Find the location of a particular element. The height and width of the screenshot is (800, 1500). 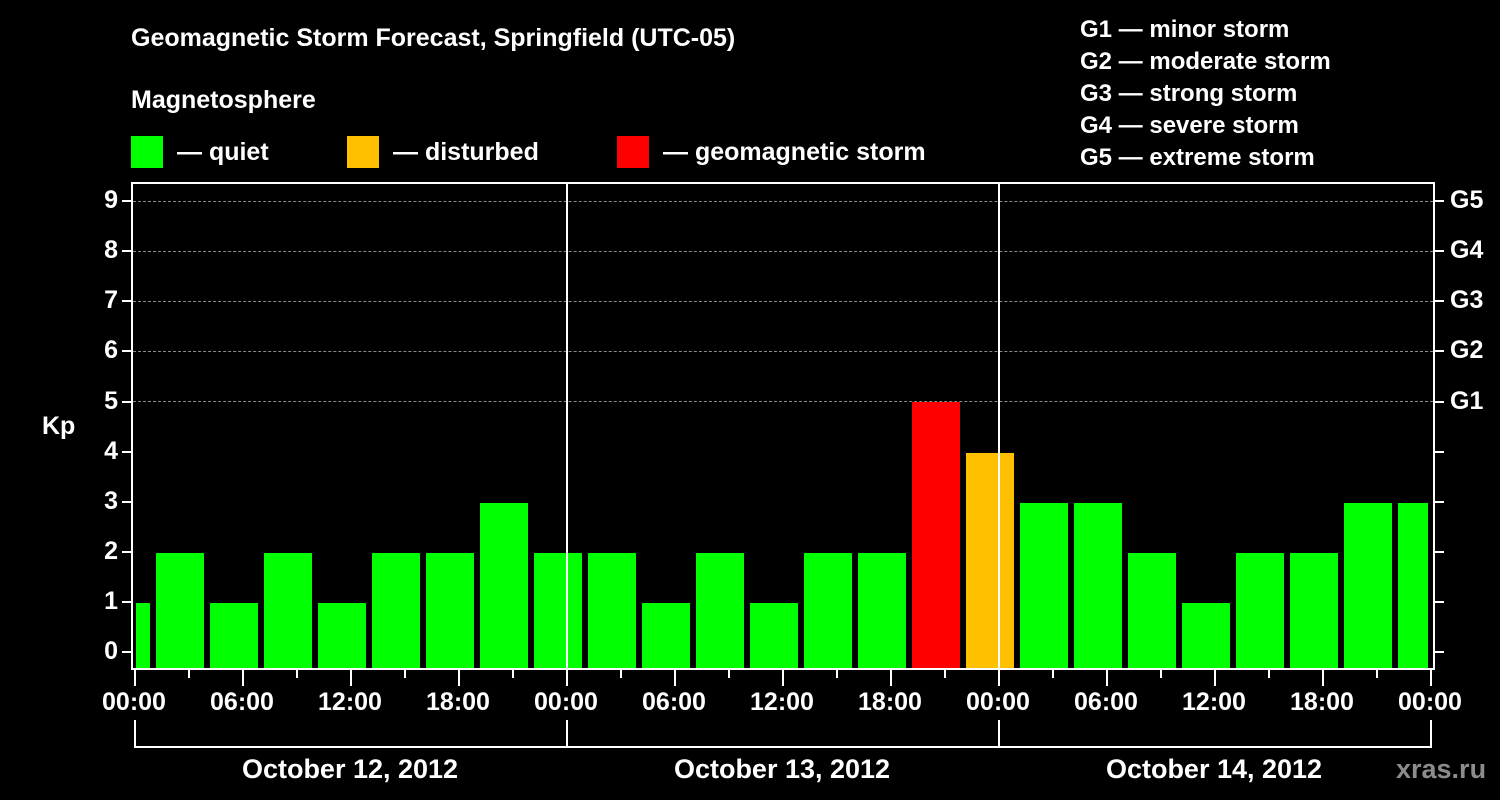

g-tick-label: G4 is located at coordinates (1467, 250).